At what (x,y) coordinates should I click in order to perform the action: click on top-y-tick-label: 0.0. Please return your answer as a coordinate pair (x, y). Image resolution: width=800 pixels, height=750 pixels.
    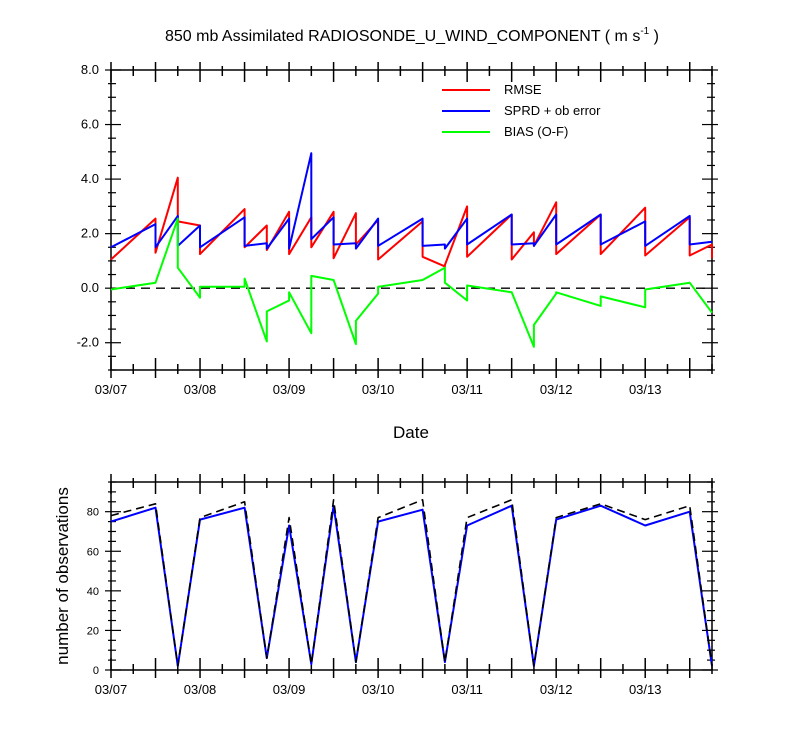
    Looking at the image, I should click on (90, 287).